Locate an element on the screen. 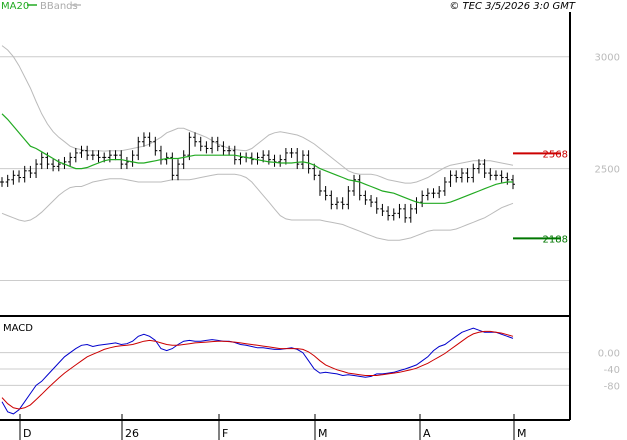  x-tick-label: D is located at coordinates (27, 433).